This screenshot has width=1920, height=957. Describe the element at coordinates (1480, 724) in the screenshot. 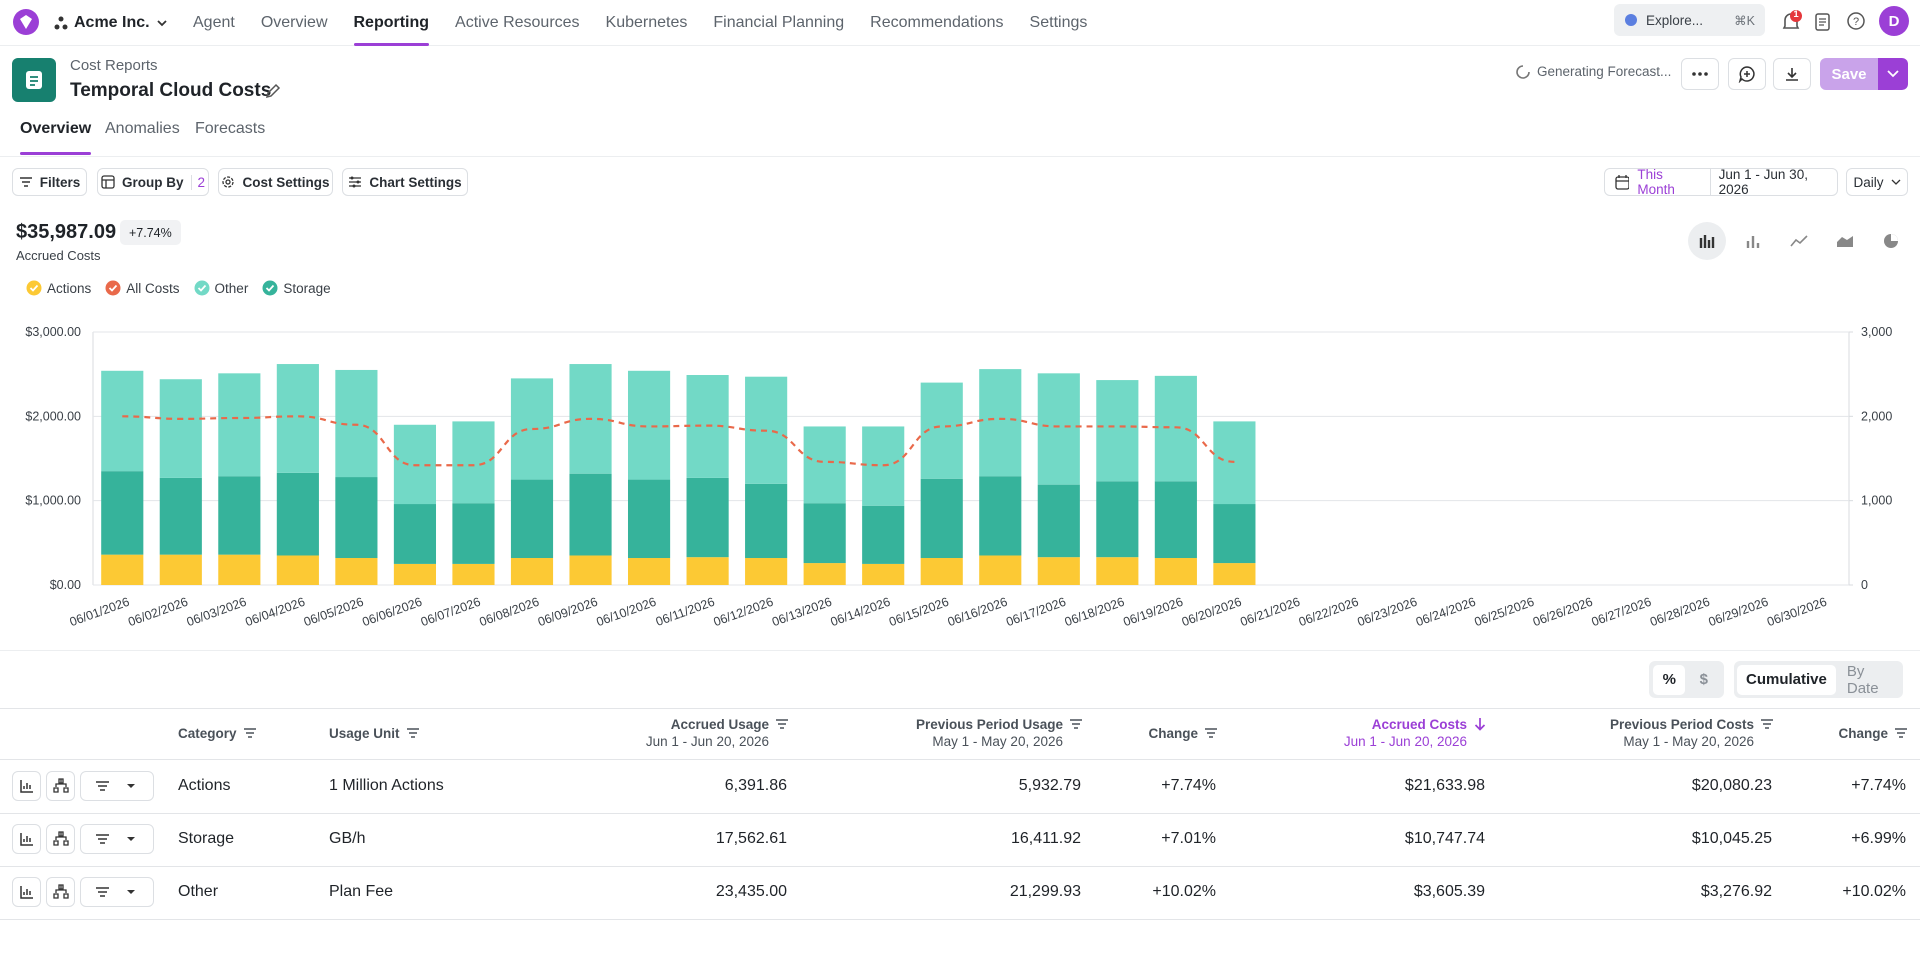

I see `sort-arrow` at that location.